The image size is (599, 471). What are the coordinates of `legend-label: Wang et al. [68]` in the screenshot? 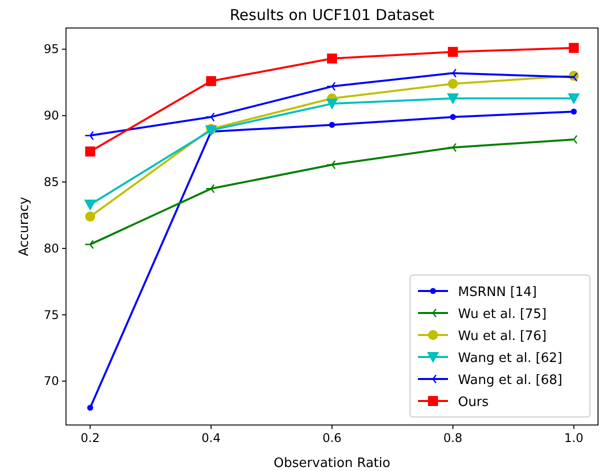 It's located at (510, 380).